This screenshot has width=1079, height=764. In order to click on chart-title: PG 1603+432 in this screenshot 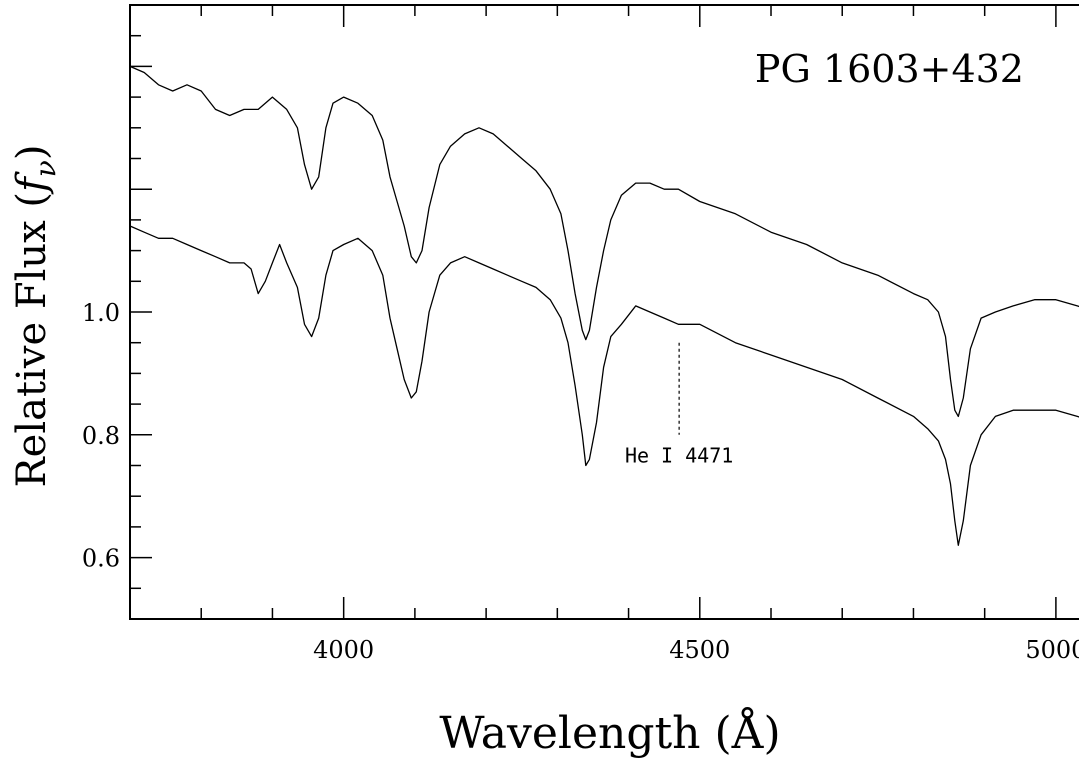, I will do `click(889, 69)`.